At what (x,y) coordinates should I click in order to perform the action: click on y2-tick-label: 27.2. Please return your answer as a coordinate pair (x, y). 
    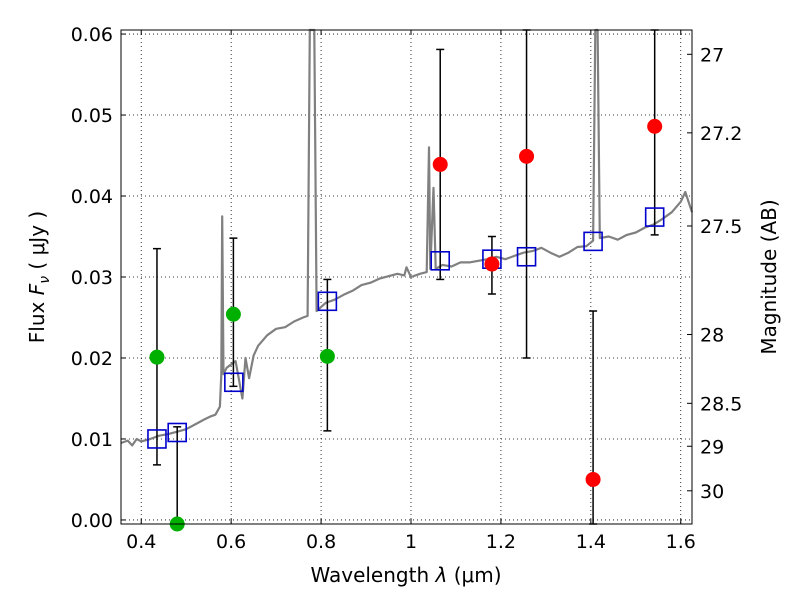
    Looking at the image, I should click on (721, 134).